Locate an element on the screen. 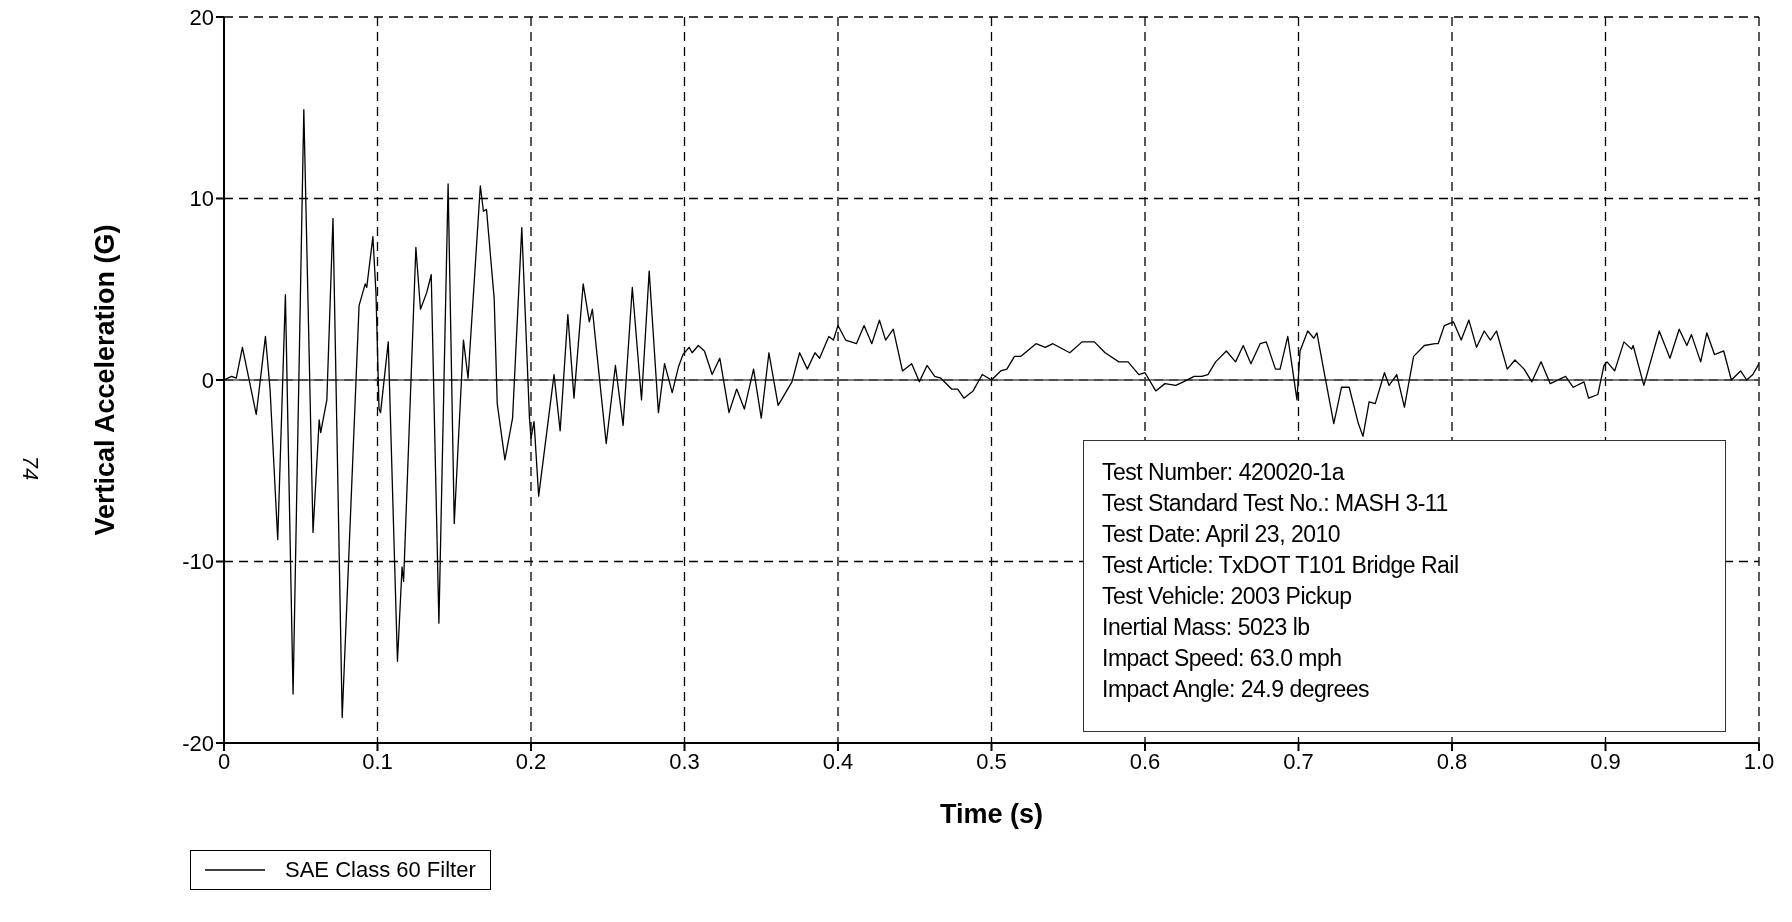 The height and width of the screenshot is (922, 1792). x-tick-label: 1.0 is located at coordinates (1759, 761).